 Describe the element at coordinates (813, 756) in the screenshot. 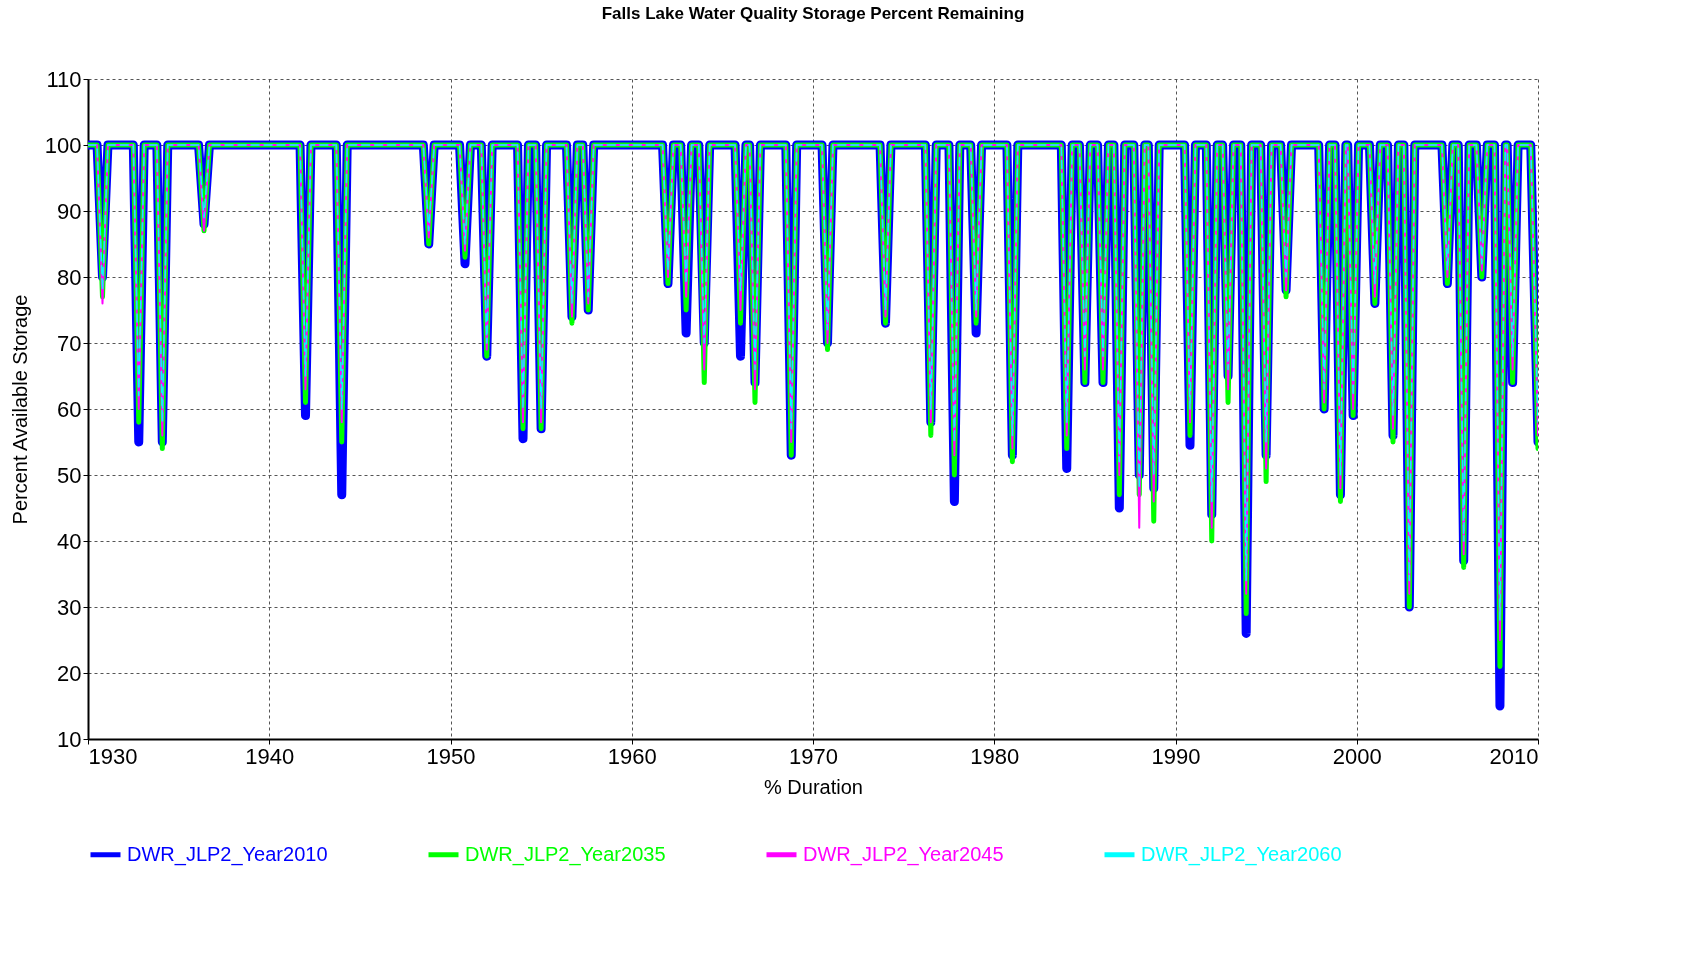

I see `x-tick-label: 1970` at that location.